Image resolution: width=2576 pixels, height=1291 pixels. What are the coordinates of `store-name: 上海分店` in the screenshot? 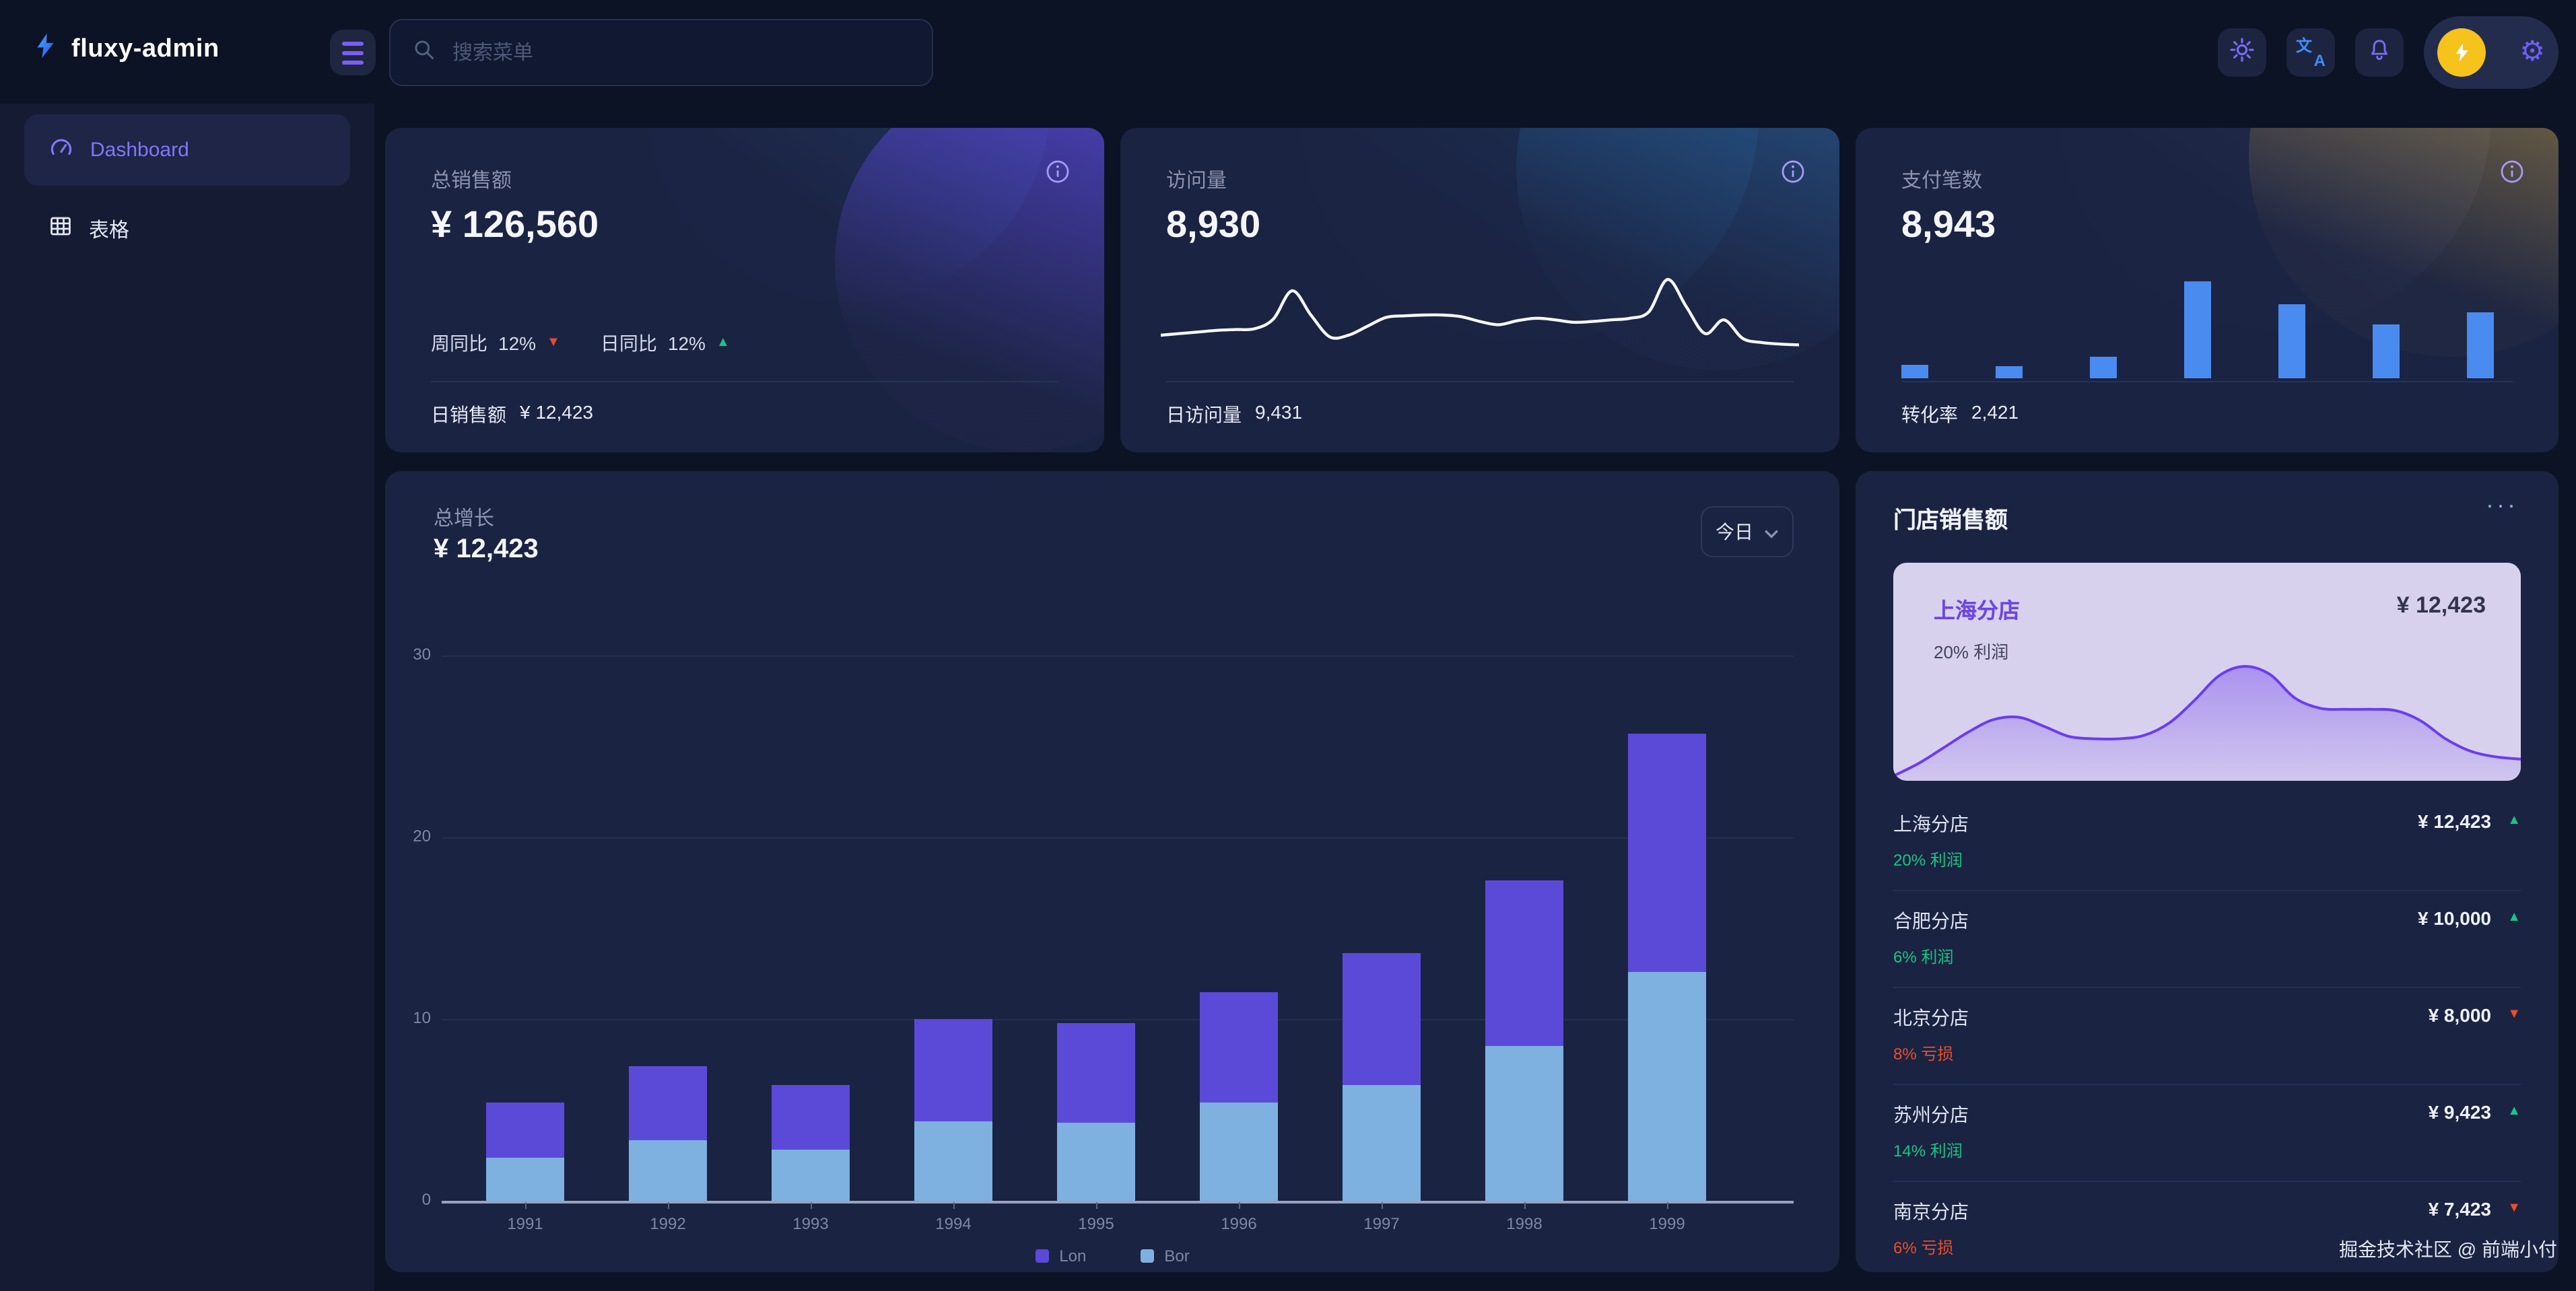 It's located at (1931, 824).